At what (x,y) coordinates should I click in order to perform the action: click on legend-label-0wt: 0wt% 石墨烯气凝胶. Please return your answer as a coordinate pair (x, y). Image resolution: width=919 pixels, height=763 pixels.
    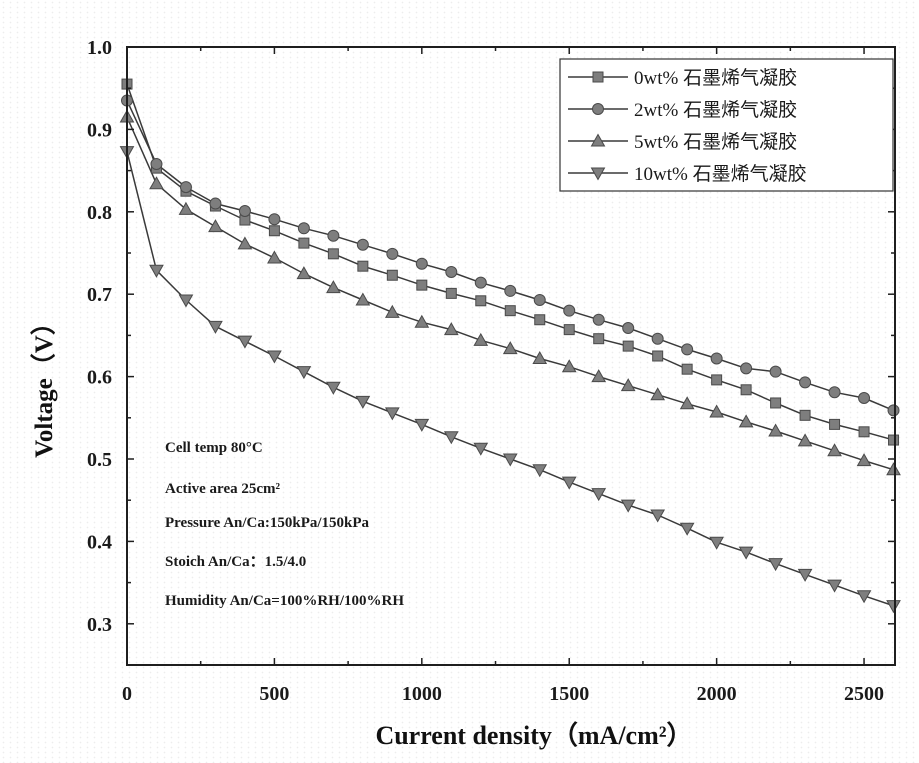
    Looking at the image, I should click on (715, 78).